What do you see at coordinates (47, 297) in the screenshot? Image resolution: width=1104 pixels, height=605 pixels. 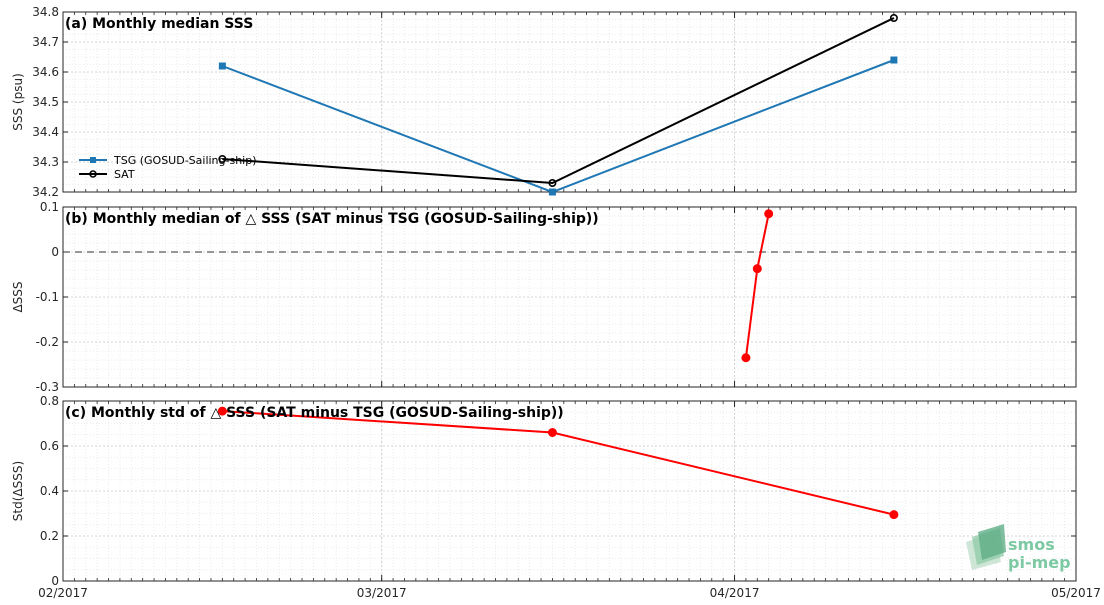 I see `y-tick-label: -0.1` at bounding box center [47, 297].